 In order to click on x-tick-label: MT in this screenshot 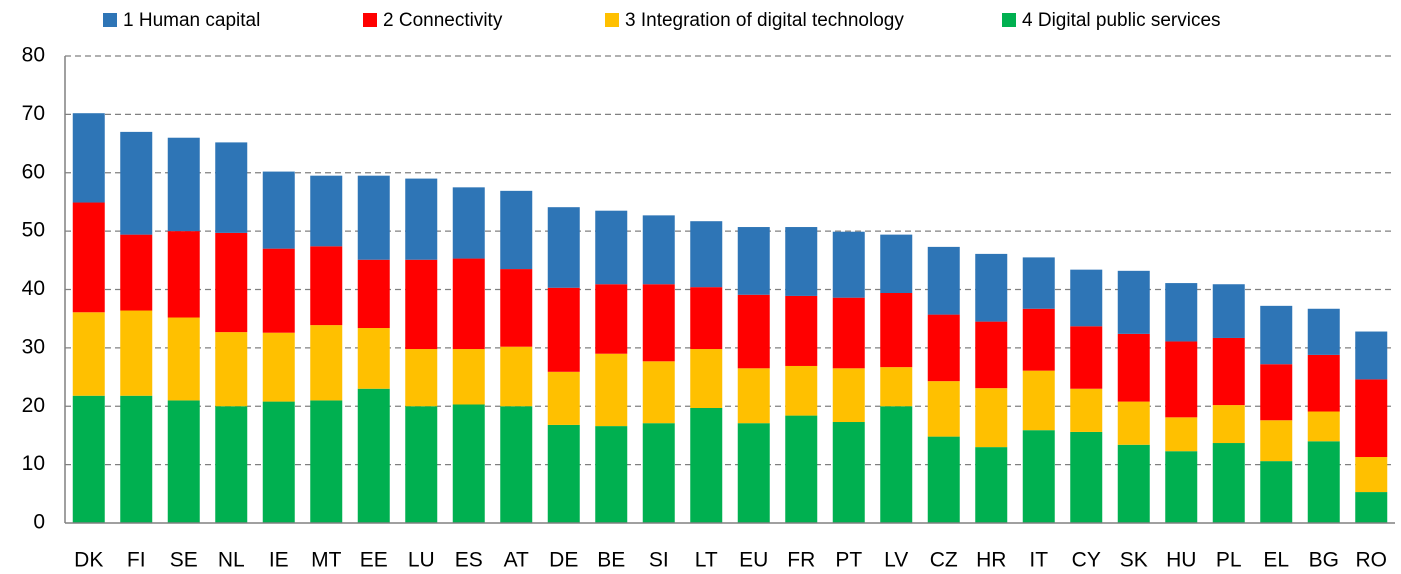, I will do `click(326, 560)`.